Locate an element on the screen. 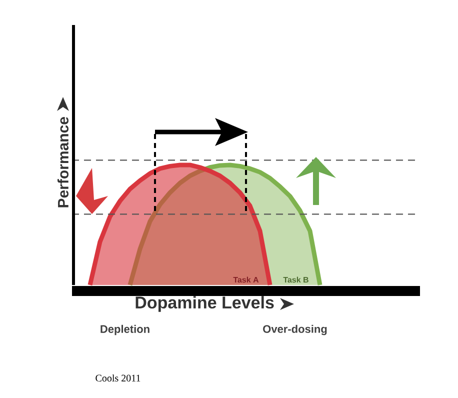 Image resolution: width=458 pixels, height=398 pixels. x-axis-title: Dopamine Levels is located at coordinates (205, 304).